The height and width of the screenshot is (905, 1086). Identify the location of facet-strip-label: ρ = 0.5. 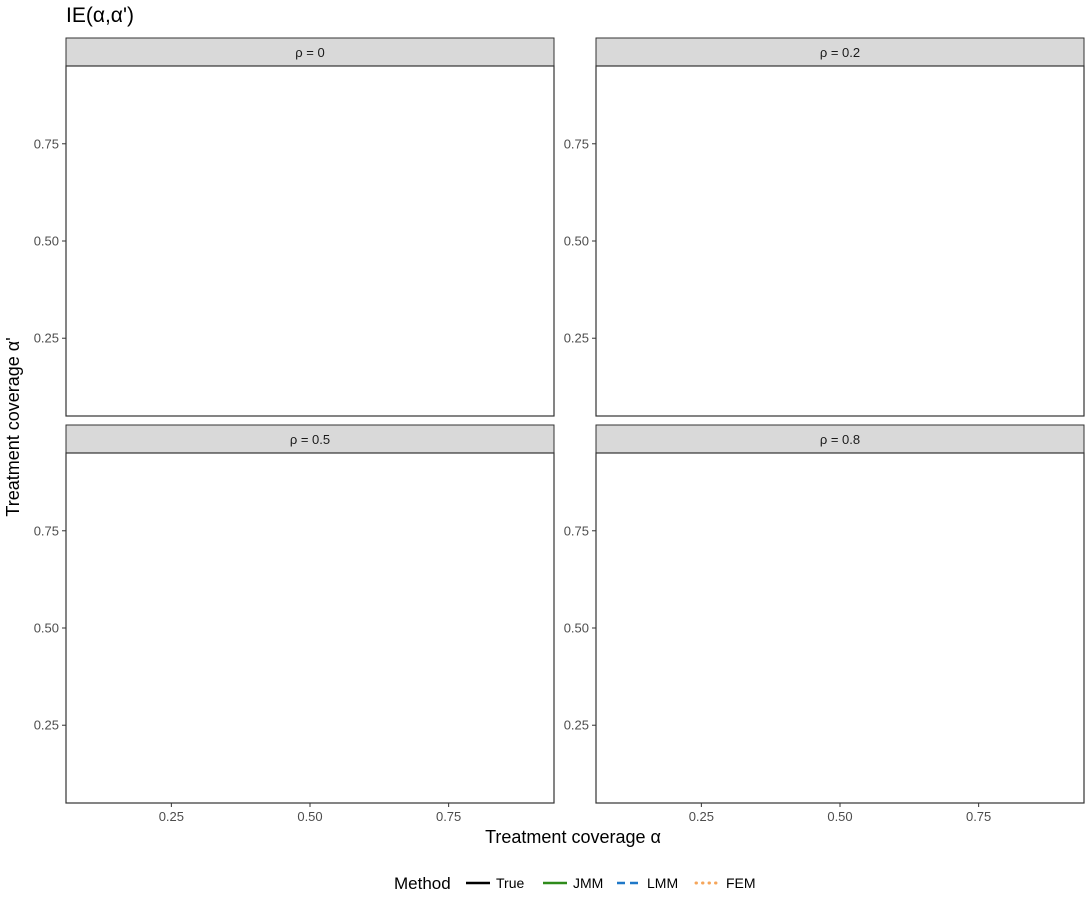
(310, 439).